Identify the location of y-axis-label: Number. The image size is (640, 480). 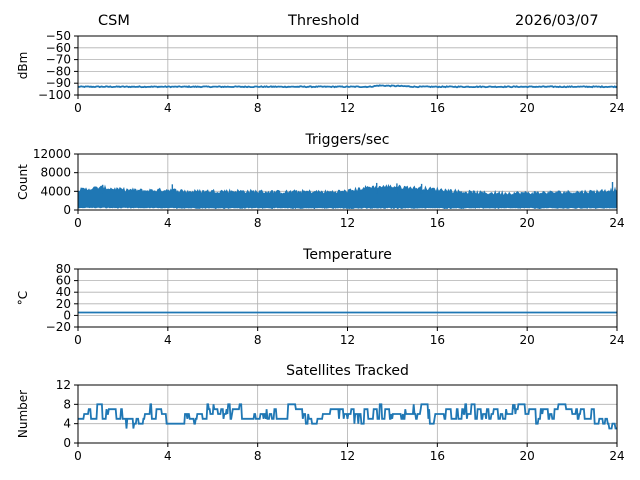
(23, 414).